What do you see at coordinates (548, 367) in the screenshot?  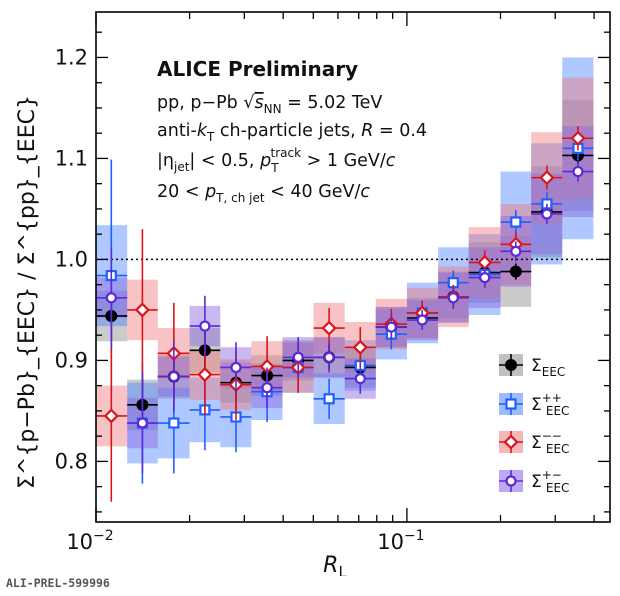 I see `legend-label-0: ΣEEC` at bounding box center [548, 367].